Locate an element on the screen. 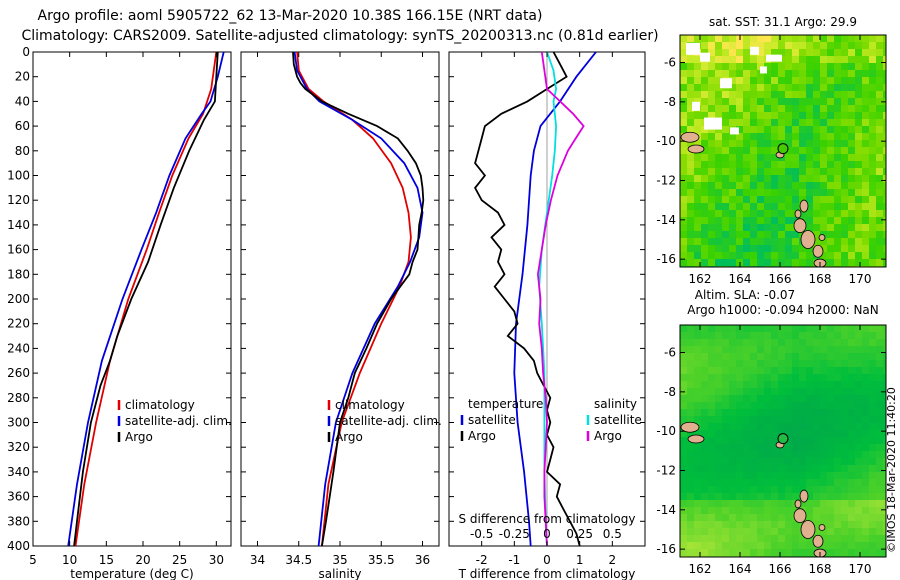  no-data-cell is located at coordinates (754, 50).